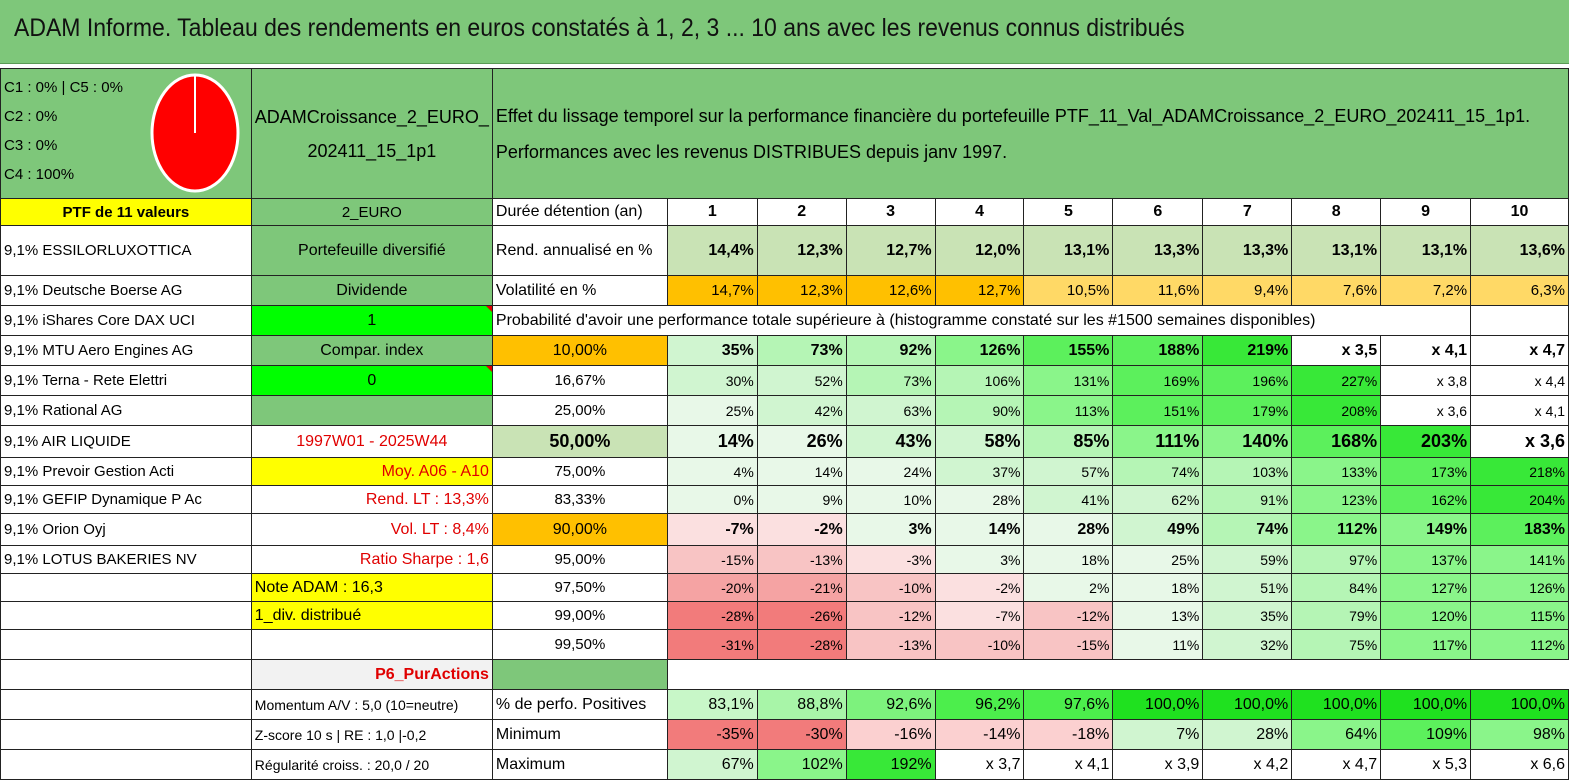  I want to click on probability-value: 2%, so click(1068, 587).